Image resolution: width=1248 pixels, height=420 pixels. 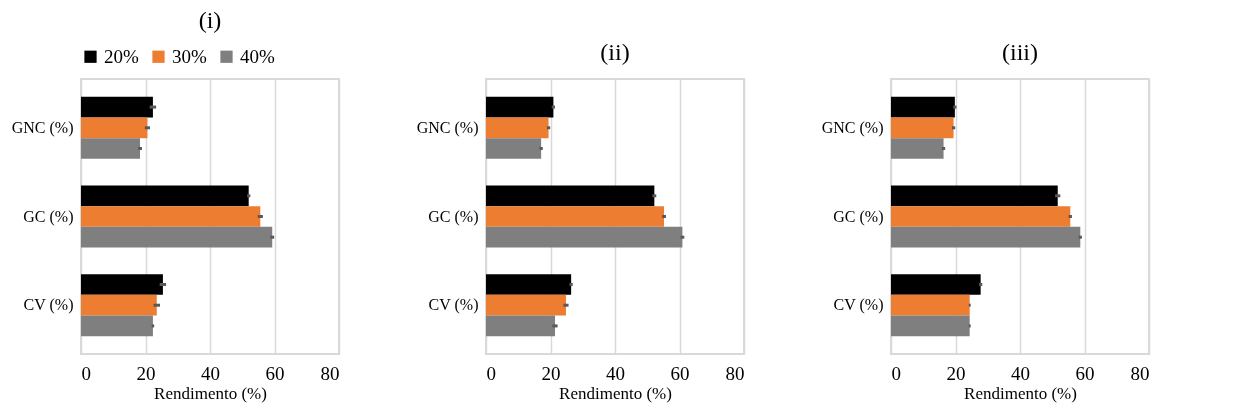 What do you see at coordinates (210, 20) in the screenshot?
I see `chart-title: (i)` at bounding box center [210, 20].